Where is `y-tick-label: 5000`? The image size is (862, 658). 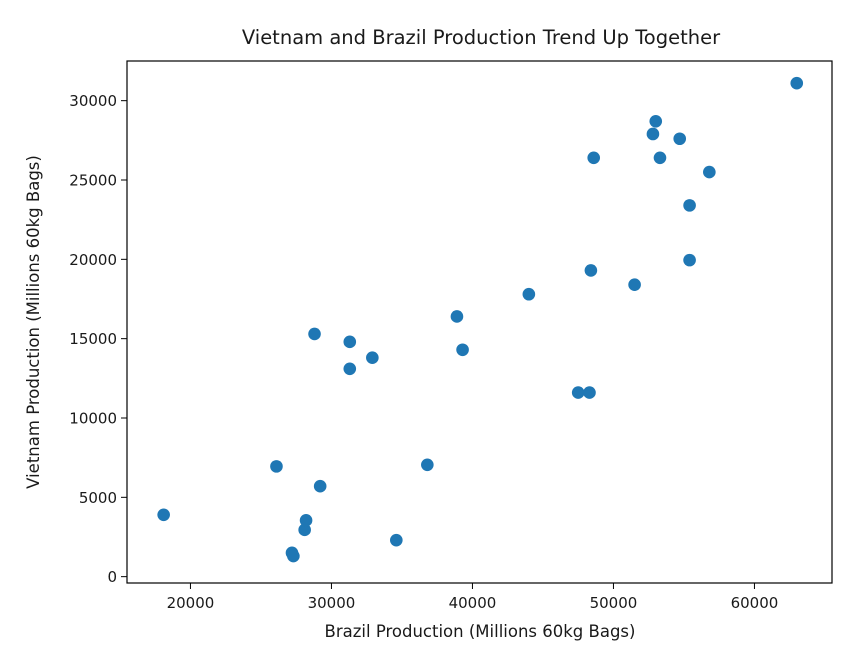
y-tick-label: 5000 is located at coordinates (98, 498).